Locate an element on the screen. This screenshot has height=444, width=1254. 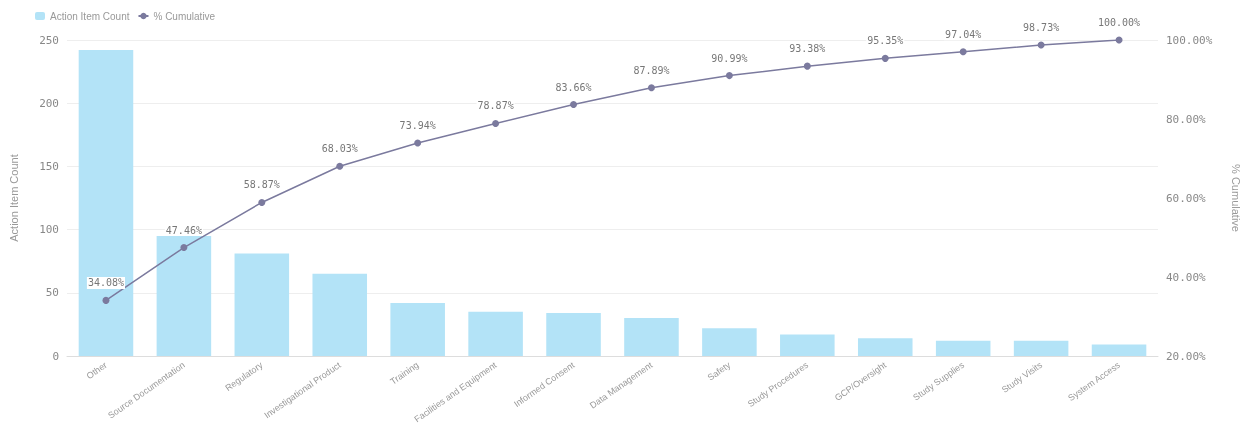
data-label: 100.00% is located at coordinates (1119, 22).